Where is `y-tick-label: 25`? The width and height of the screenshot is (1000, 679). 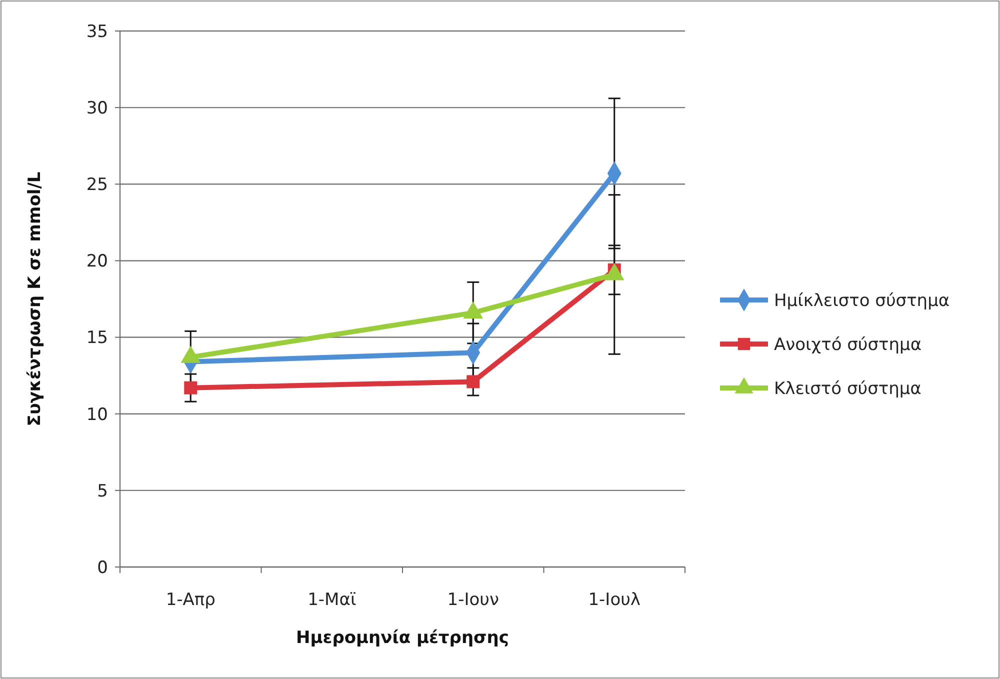
y-tick-label: 25 is located at coordinates (97, 185).